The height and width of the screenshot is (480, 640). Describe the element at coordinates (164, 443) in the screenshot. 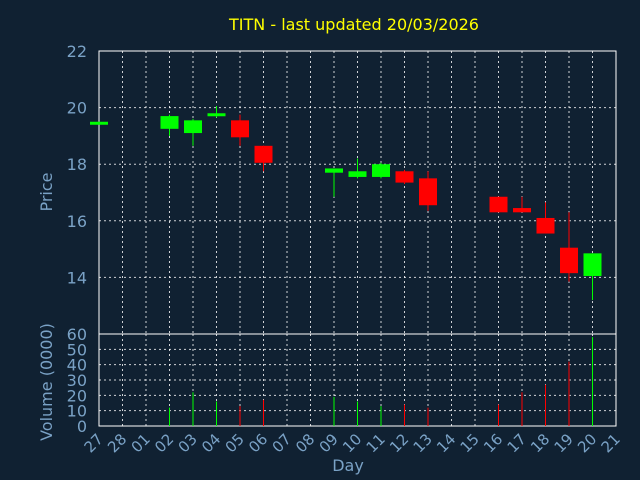

I see `x-tick-label: 02` at that location.